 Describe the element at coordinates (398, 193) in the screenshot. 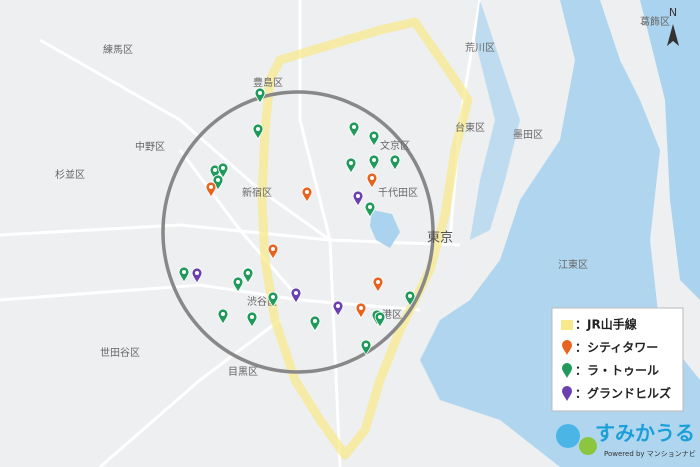

I see `ward-label: 千代田区` at that location.